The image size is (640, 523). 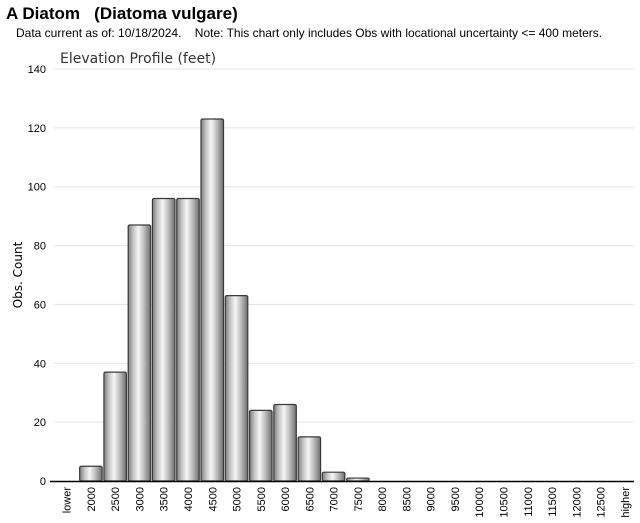 What do you see at coordinates (456, 499) in the screenshot?
I see `x-tick-label: 9500` at bounding box center [456, 499].